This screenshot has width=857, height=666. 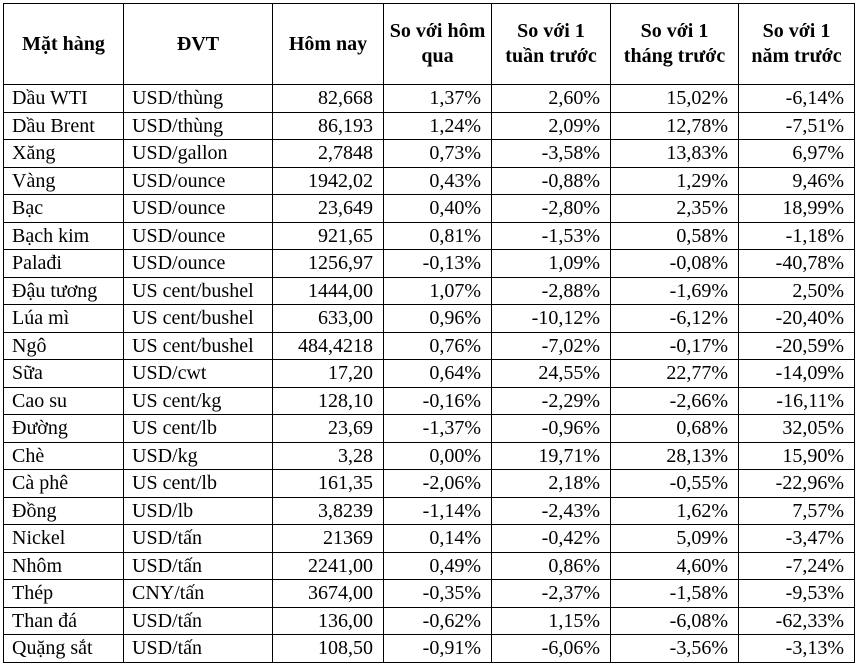 What do you see at coordinates (796, 345) in the screenshot?
I see `table-cell: -20,59%` at bounding box center [796, 345].